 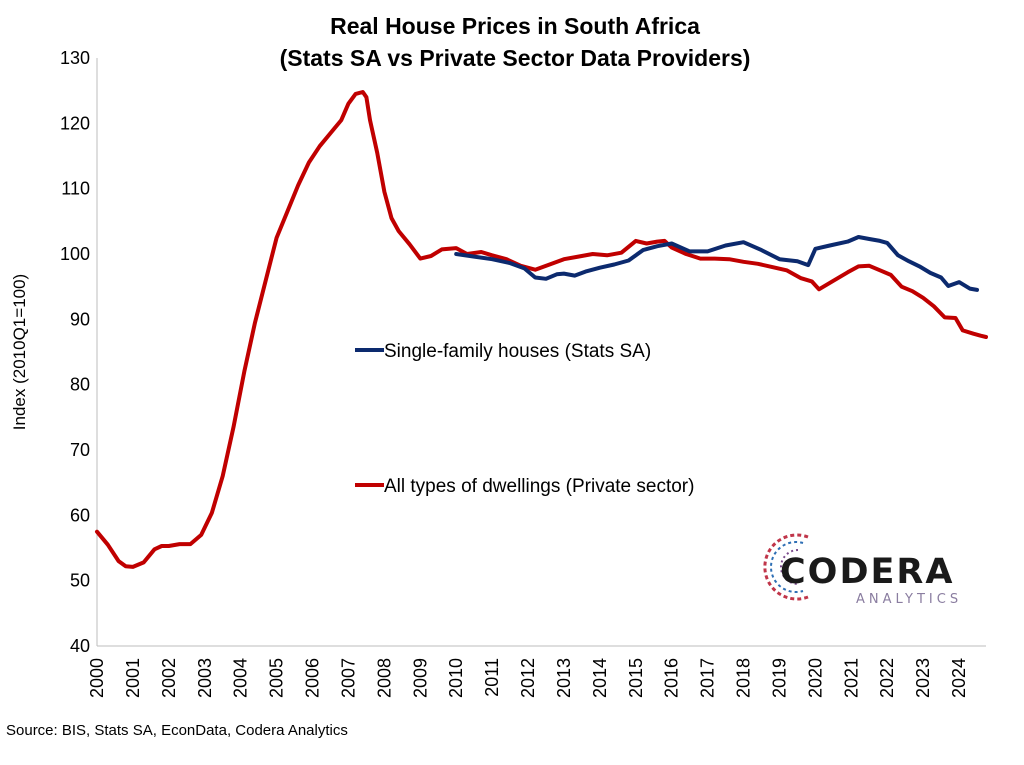 What do you see at coordinates (75, 352) in the screenshot?
I see `y-tick-labels: 40 50 60 70 80 90 100 110 120 130` at bounding box center [75, 352].